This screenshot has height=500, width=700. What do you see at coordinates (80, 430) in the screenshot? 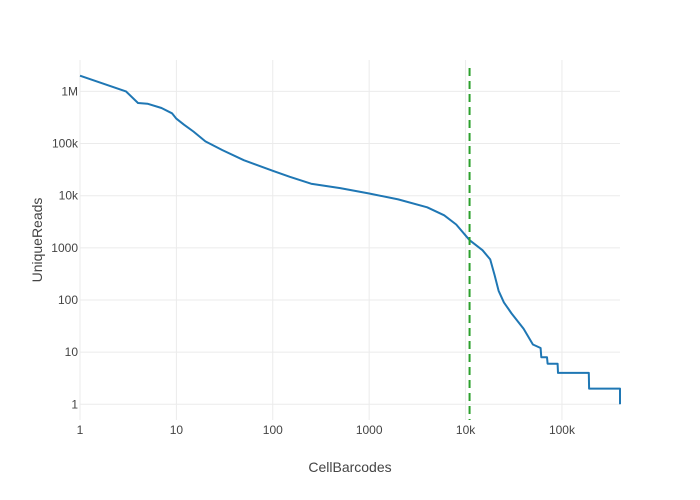
I see `x-tick-label: 1` at bounding box center [80, 430].